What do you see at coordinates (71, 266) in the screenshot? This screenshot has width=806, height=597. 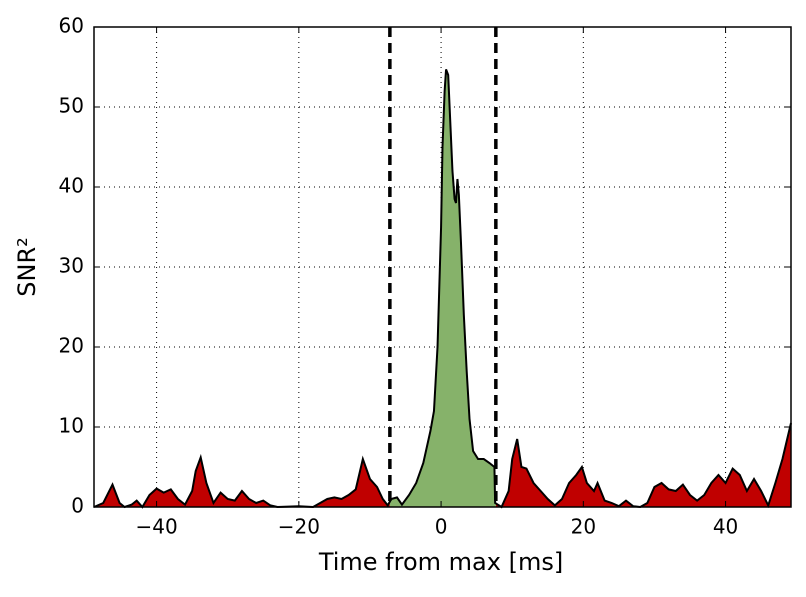 I see `y-tick-label: 30` at bounding box center [71, 266].